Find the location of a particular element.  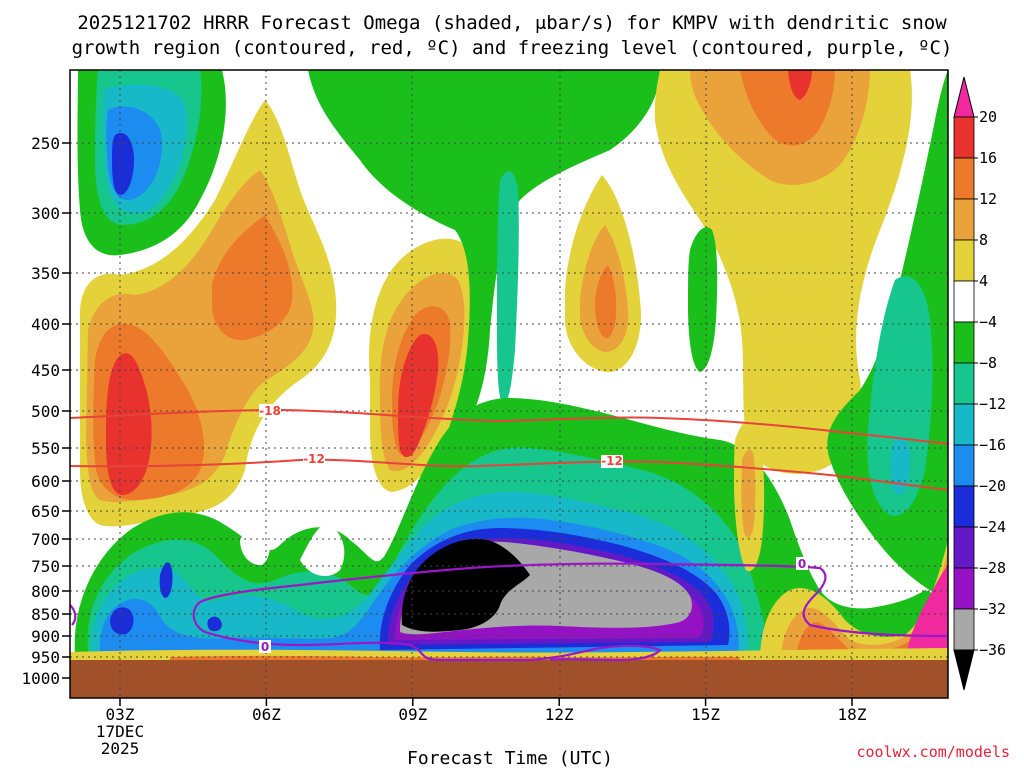

omega-region-red-left is located at coordinates (129, 424).